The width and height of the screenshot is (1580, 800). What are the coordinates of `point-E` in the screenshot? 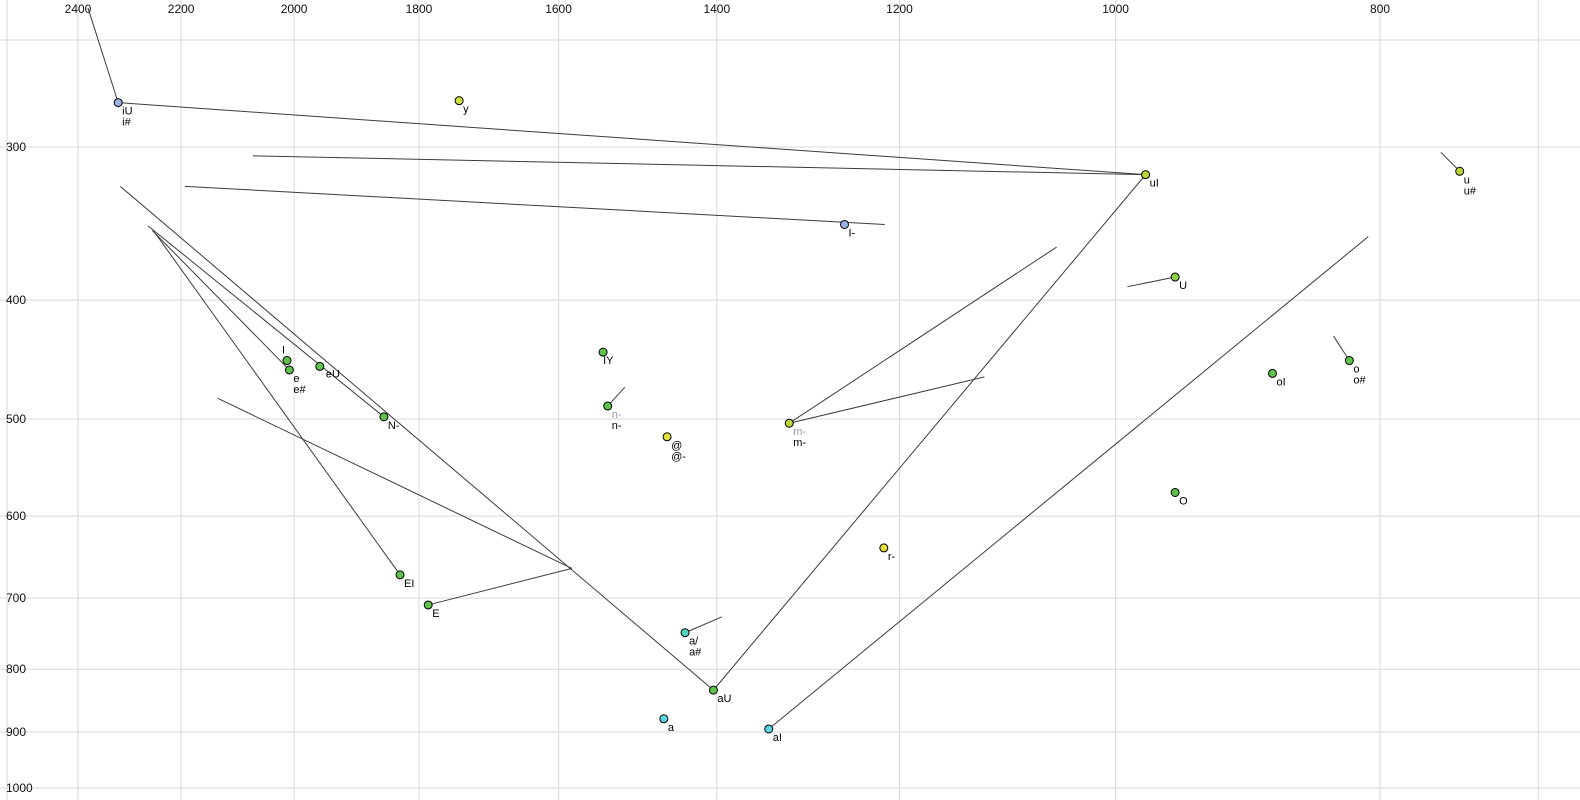 It's located at (428, 605).